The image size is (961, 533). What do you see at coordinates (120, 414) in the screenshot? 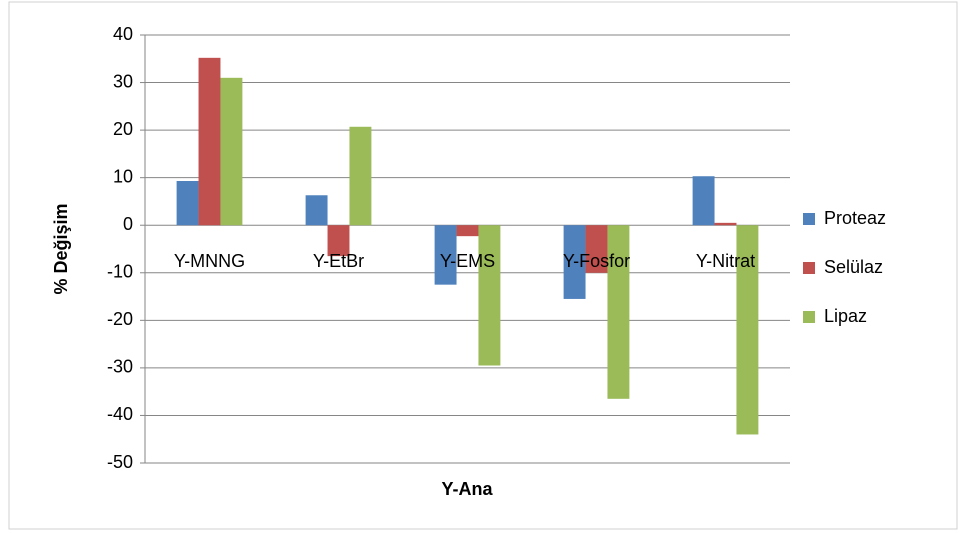
I see `y-tick-label: -40` at bounding box center [120, 414].